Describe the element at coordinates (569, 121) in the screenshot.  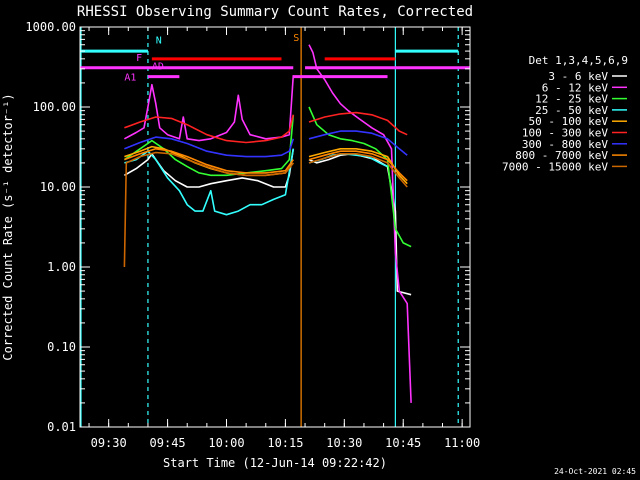
I see `legend-label: 50 - 100 keV` at that location.